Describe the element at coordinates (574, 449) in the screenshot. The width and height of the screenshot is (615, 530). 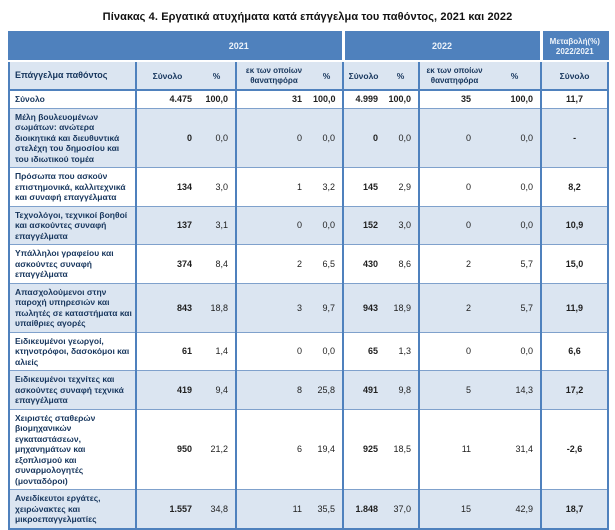
I see `cell-change: -2,6` at that location.